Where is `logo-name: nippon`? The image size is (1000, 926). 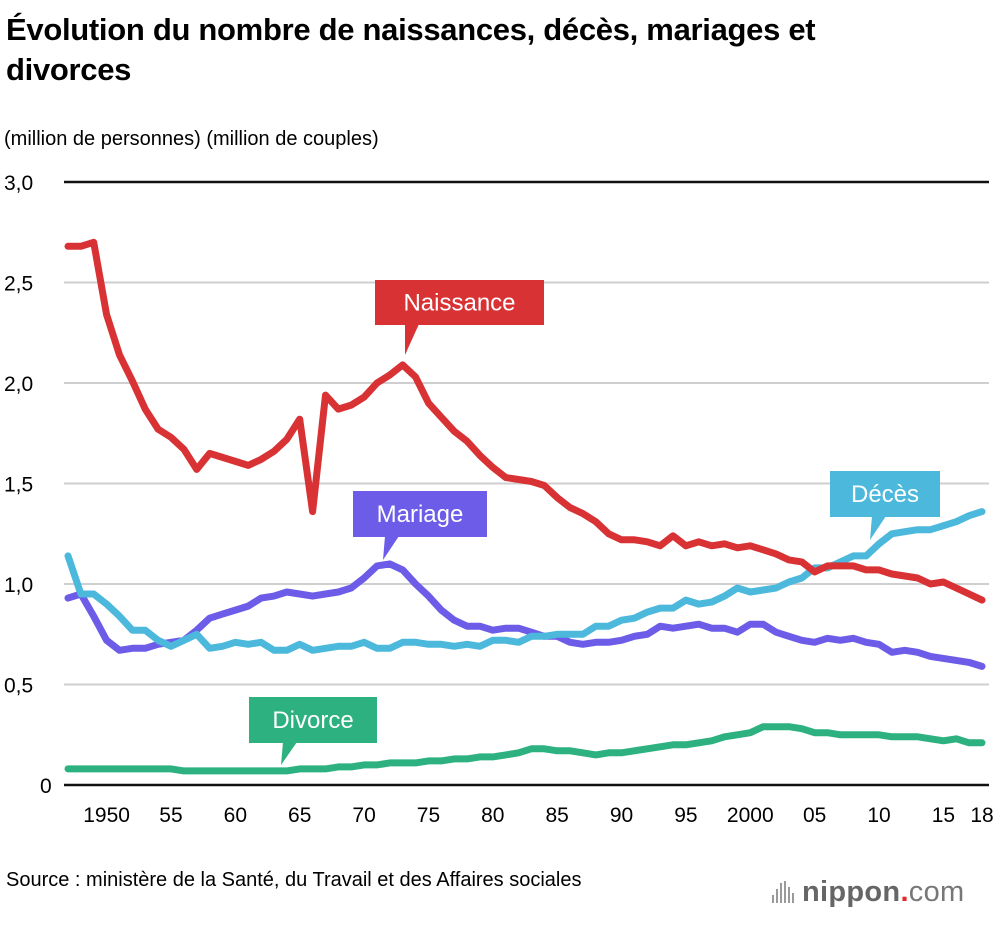 logo-name: nippon is located at coordinates (851, 891).